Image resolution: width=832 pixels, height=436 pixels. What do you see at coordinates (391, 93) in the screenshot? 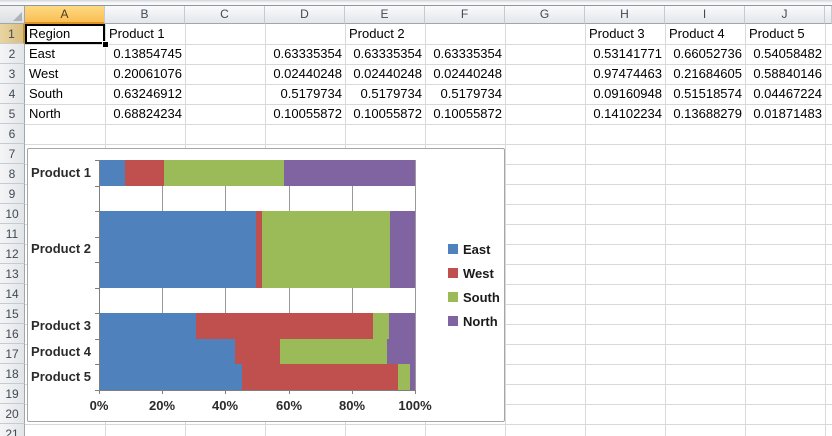
I see `cell-e4: 0.5179734` at bounding box center [391, 93].